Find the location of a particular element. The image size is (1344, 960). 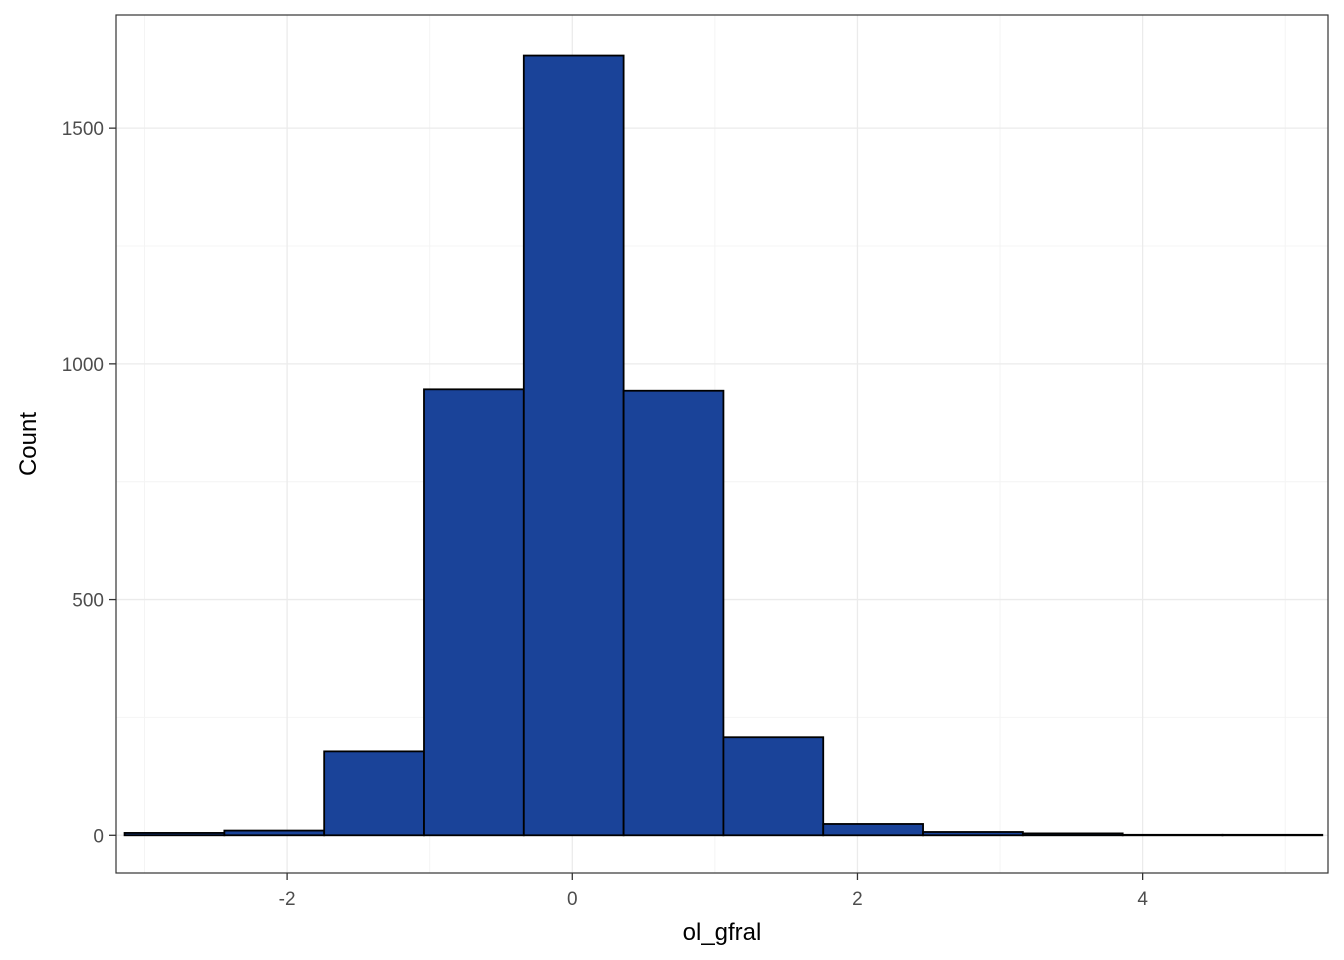

x-tick-label: -2 is located at coordinates (287, 899).